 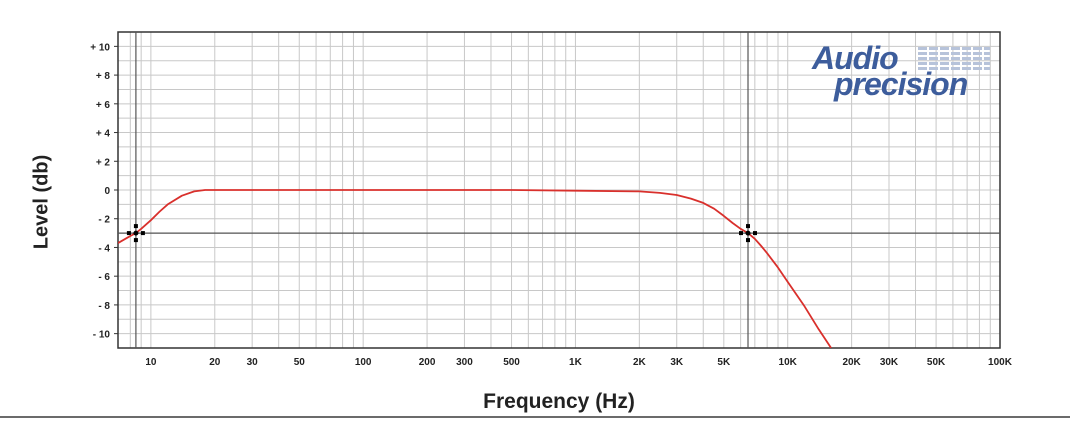 I want to click on x-tick-label: 500, so click(x=511, y=362).